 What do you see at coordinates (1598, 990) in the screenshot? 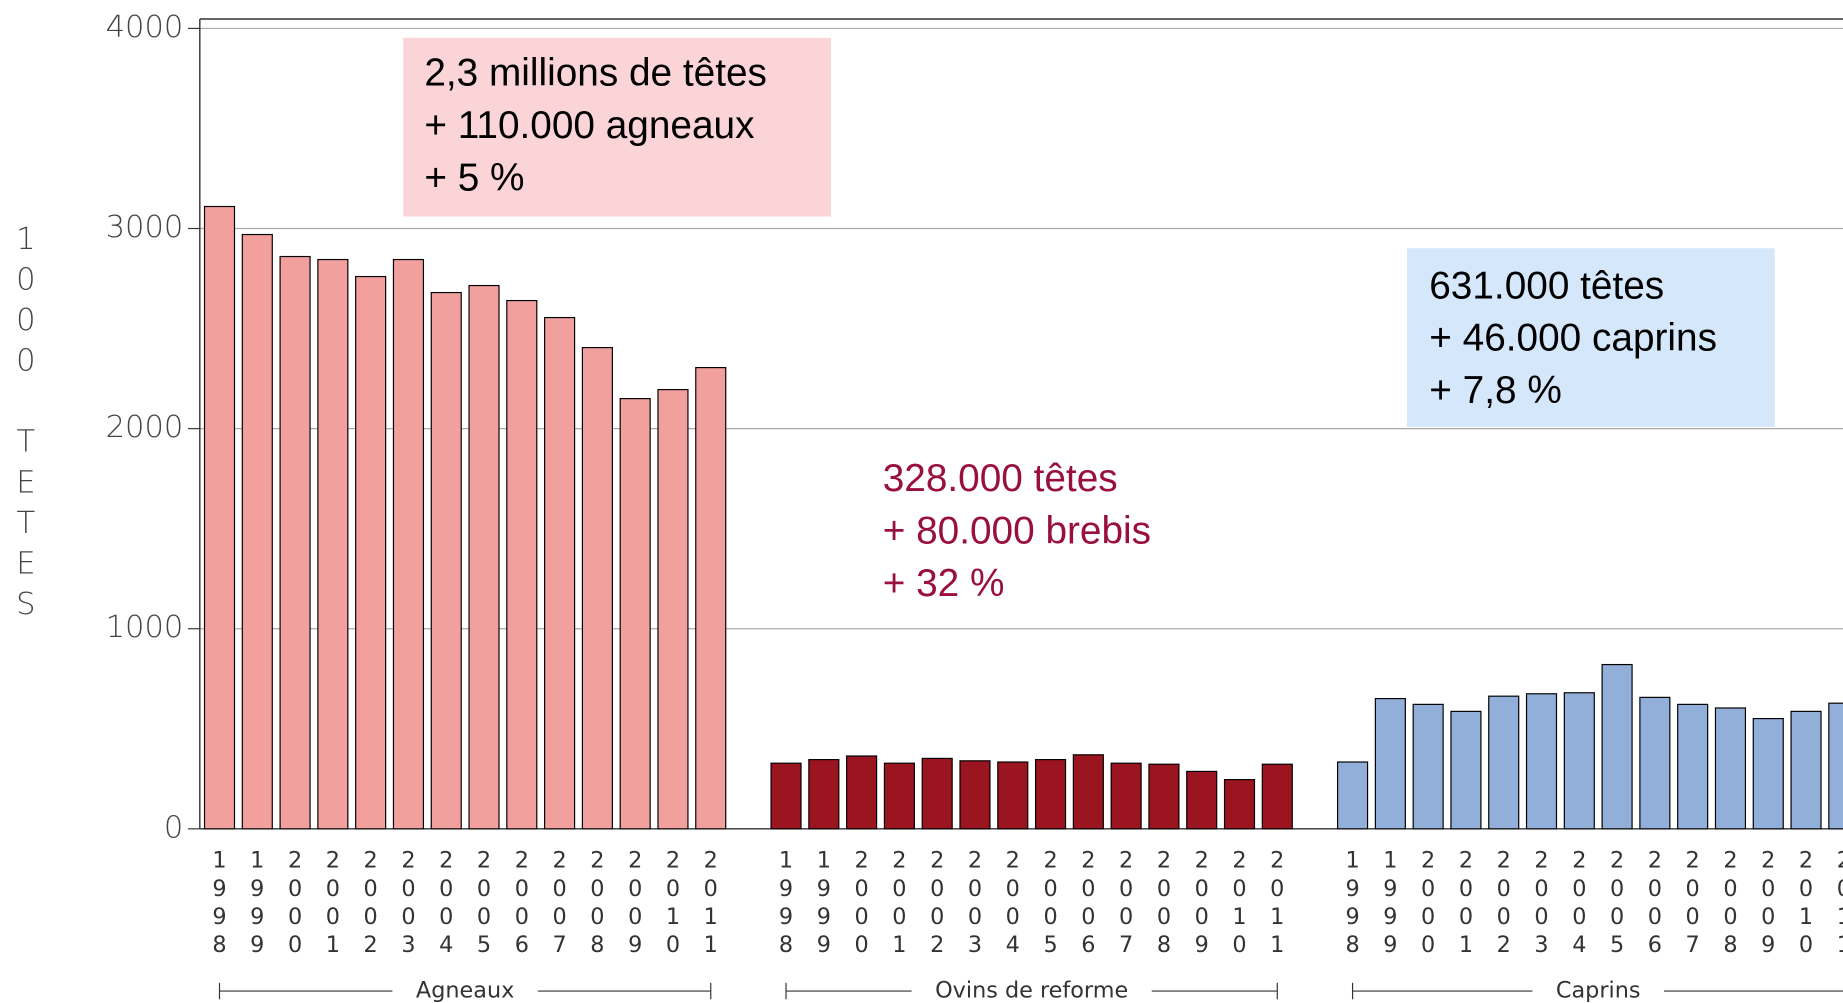
I see `group-label: Caprins` at bounding box center [1598, 990].